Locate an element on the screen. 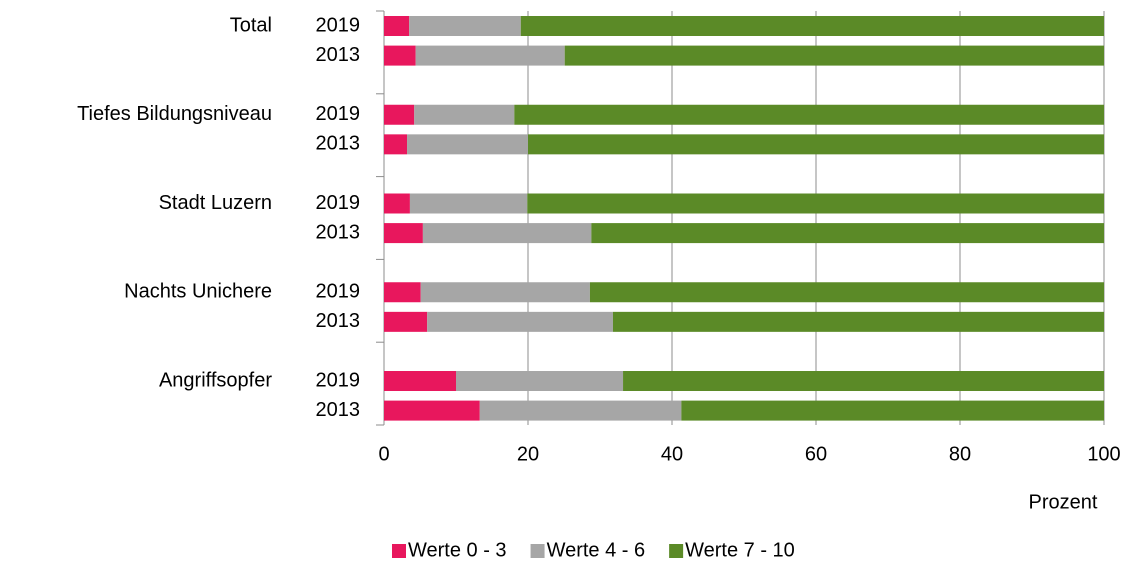 The width and height of the screenshot is (1130, 561). x-tick-label: 40 is located at coordinates (672, 454).